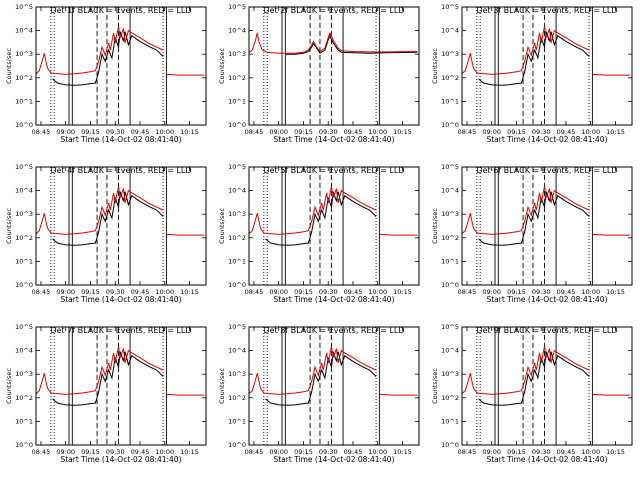 This screenshot has height=480, width=640. I want to click on panel-title: Det 1f BLACK = Events, RED = LLD, so click(120, 10).